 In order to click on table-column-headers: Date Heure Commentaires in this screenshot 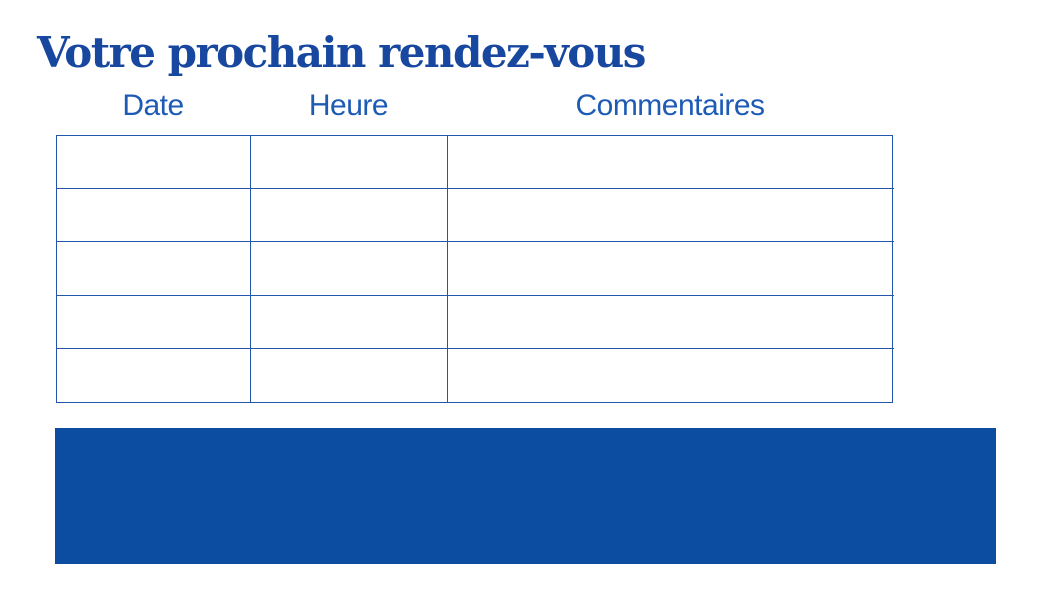, I will do `click(474, 106)`.